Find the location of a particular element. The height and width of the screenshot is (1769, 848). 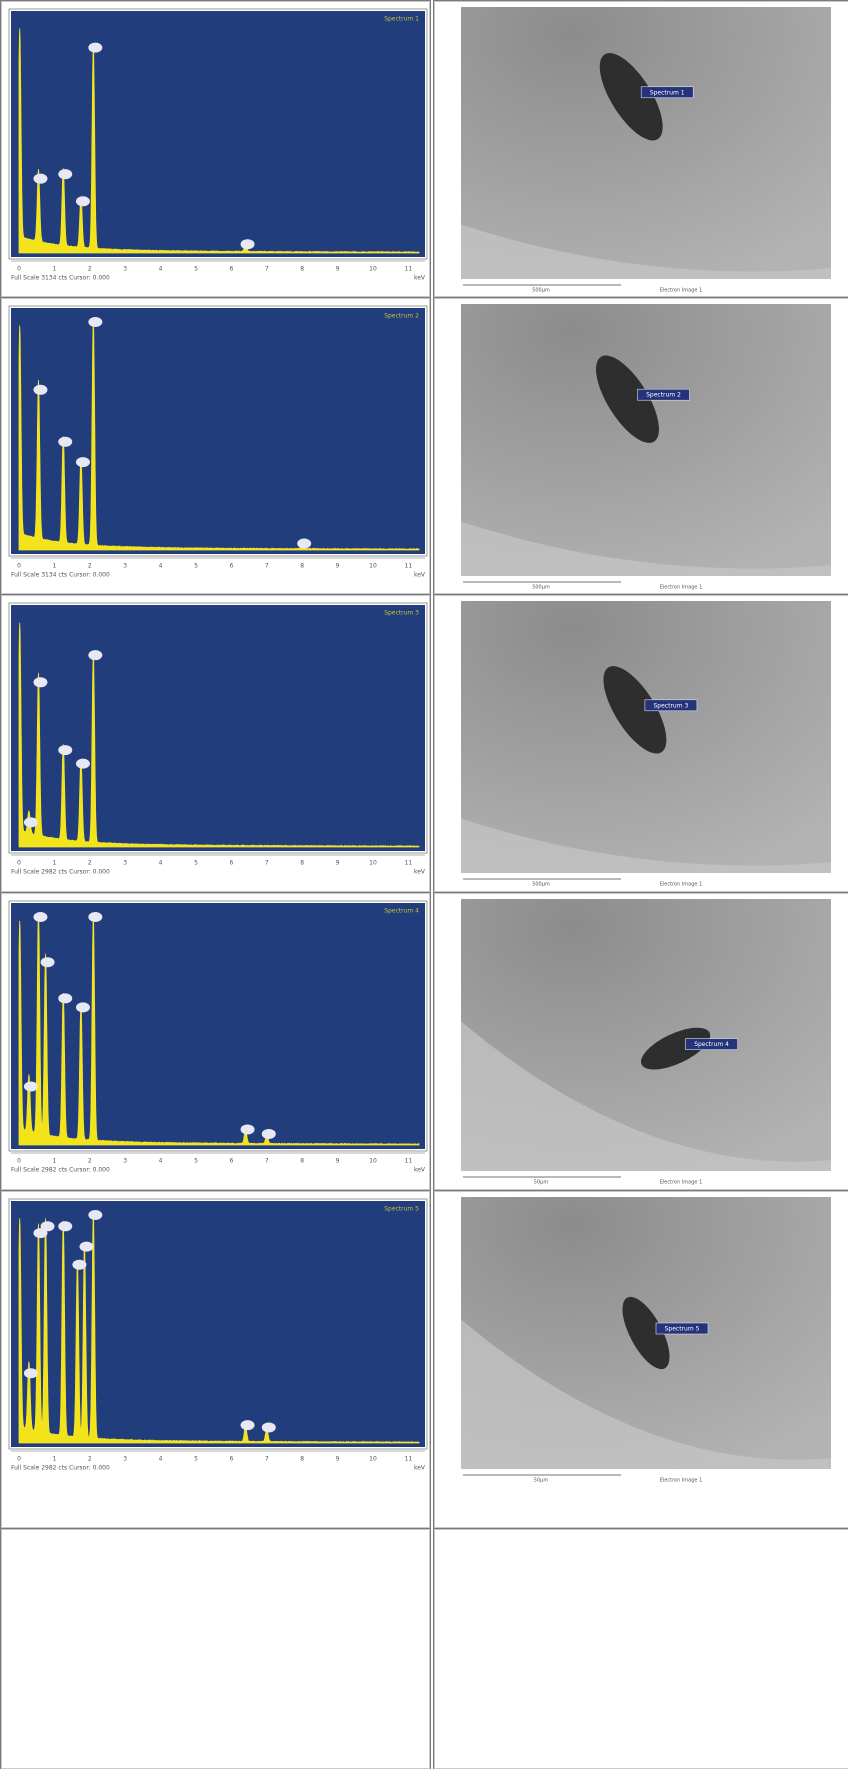

electron-image: Spectrum 3 500µm Electron Image 1 is located at coordinates (641, 744).